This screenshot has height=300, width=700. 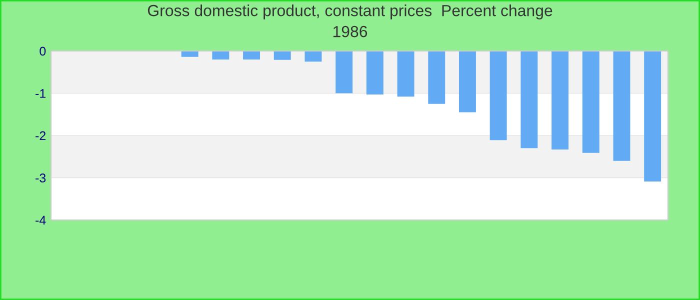 What do you see at coordinates (350, 32) in the screenshot?
I see `chart-subtitle: 1986` at bounding box center [350, 32].